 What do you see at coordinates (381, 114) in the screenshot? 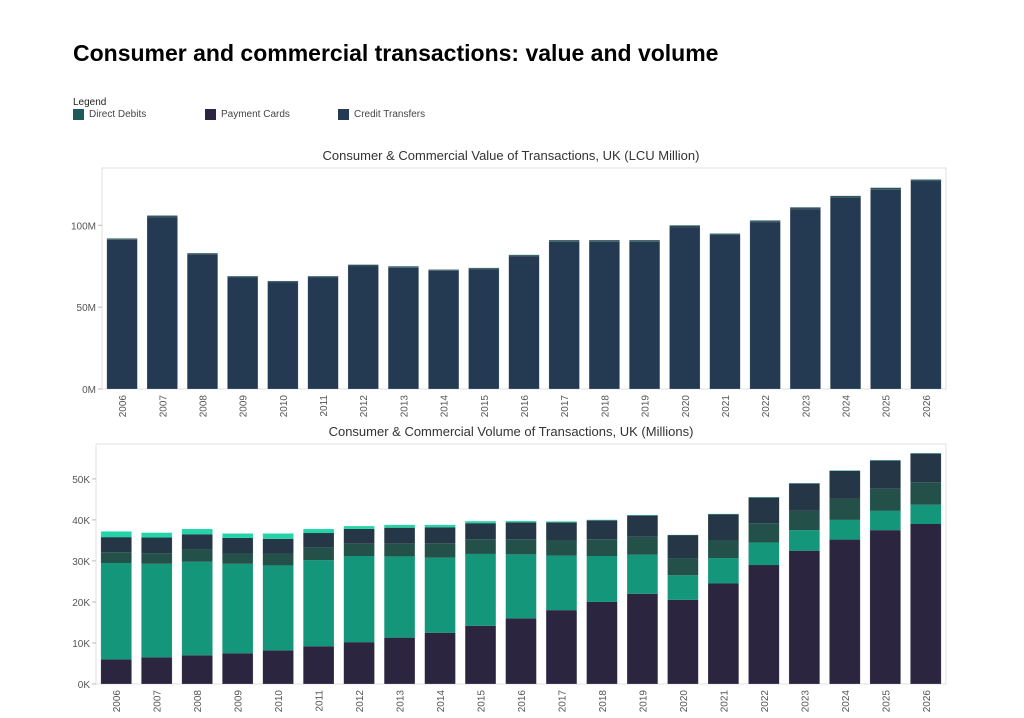
I see `legend-item-credit-transfers: Credit Transfers` at bounding box center [381, 114].